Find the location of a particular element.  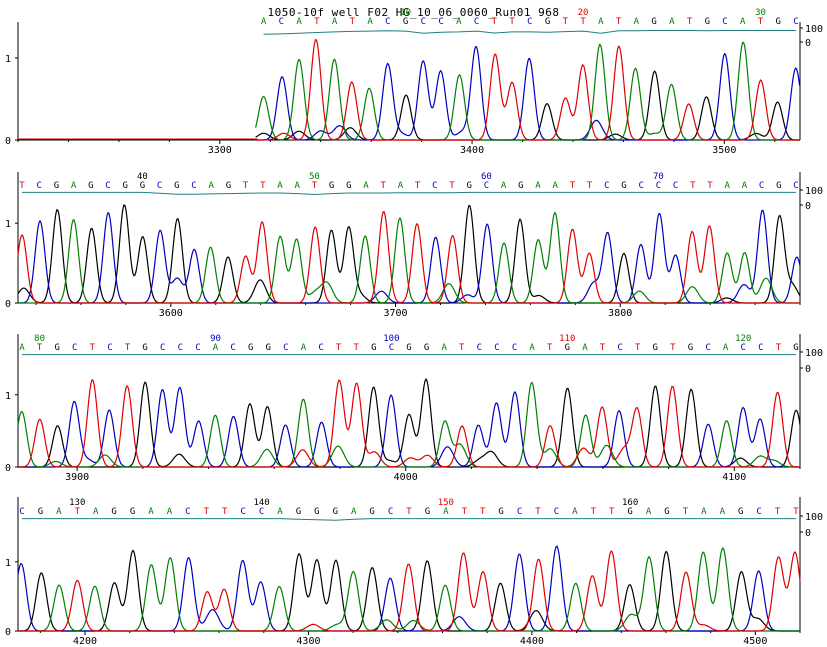

trace-G is located at coordinates (409, 422).